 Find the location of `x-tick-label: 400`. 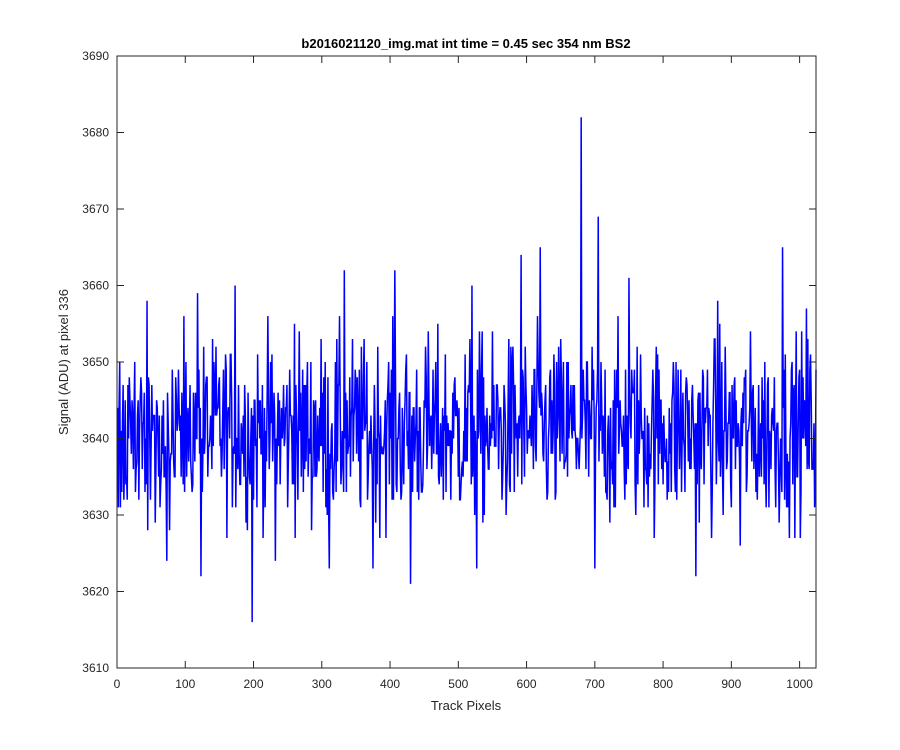

x-tick-label: 400 is located at coordinates (390, 684).